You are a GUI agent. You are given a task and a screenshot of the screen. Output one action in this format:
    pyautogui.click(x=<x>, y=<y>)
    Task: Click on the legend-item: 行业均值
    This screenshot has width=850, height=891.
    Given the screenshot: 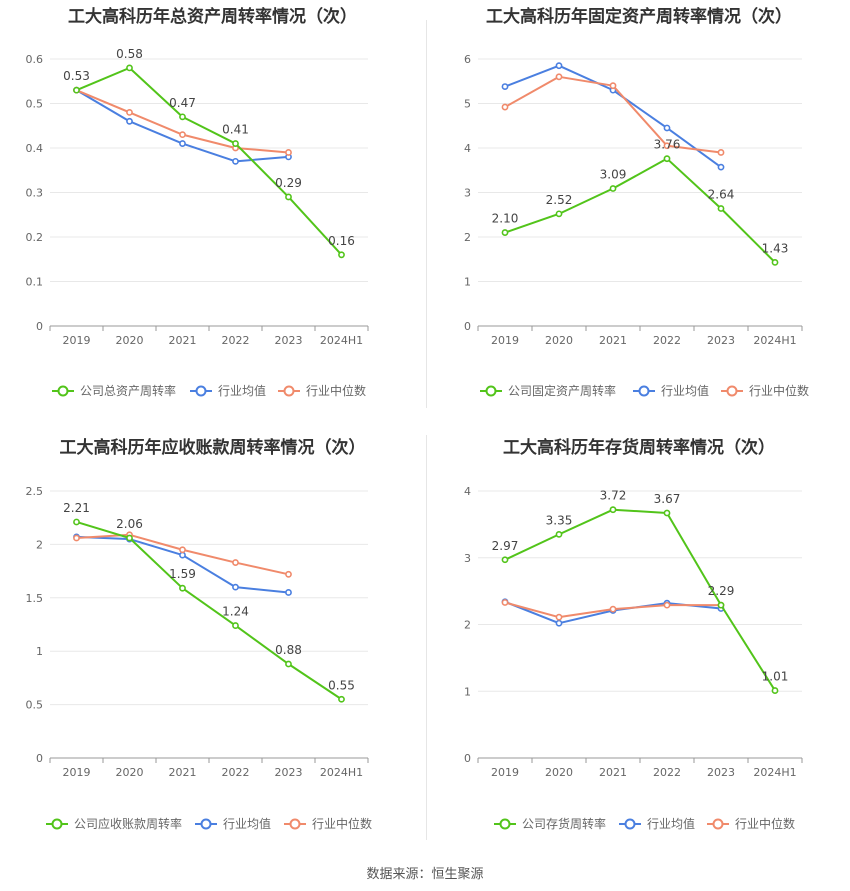 What is the action you would take?
    pyautogui.click(x=228, y=390)
    